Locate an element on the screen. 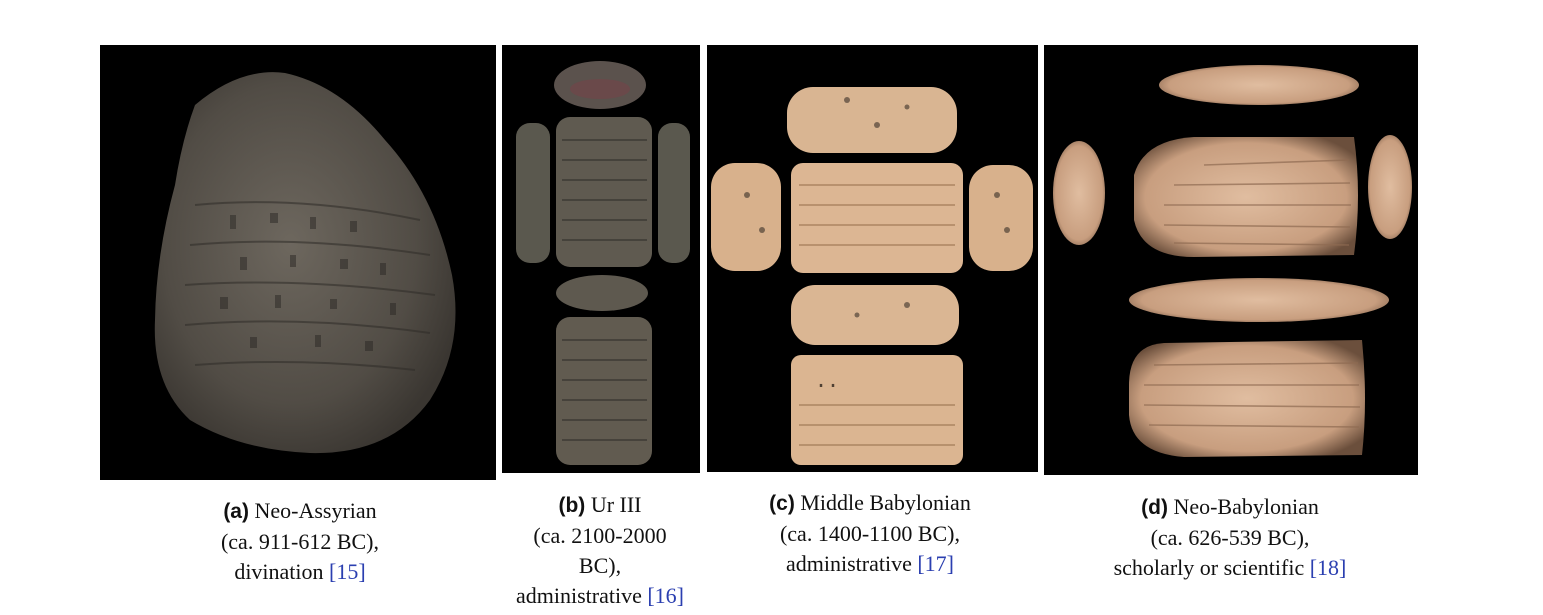  tablet-fragment-shape is located at coordinates (305, 263).